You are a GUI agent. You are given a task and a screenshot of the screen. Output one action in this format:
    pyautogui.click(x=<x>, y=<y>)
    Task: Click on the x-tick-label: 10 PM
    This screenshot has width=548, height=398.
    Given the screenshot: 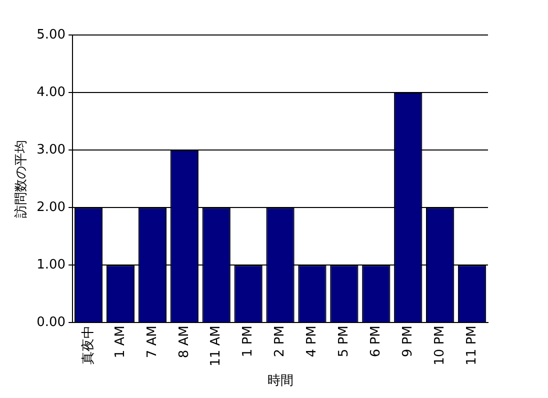 What is the action you would take?
    pyautogui.click(x=440, y=346)
    